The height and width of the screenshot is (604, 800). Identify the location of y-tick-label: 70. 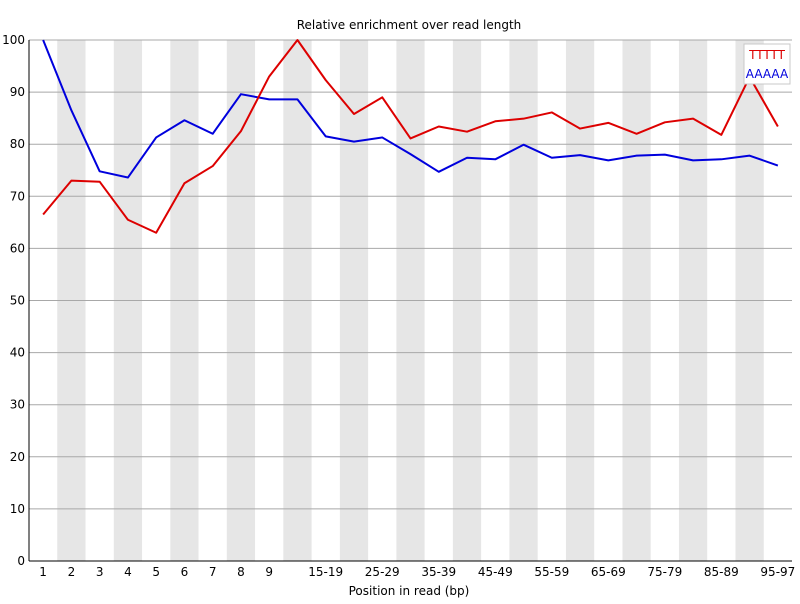
(17, 196).